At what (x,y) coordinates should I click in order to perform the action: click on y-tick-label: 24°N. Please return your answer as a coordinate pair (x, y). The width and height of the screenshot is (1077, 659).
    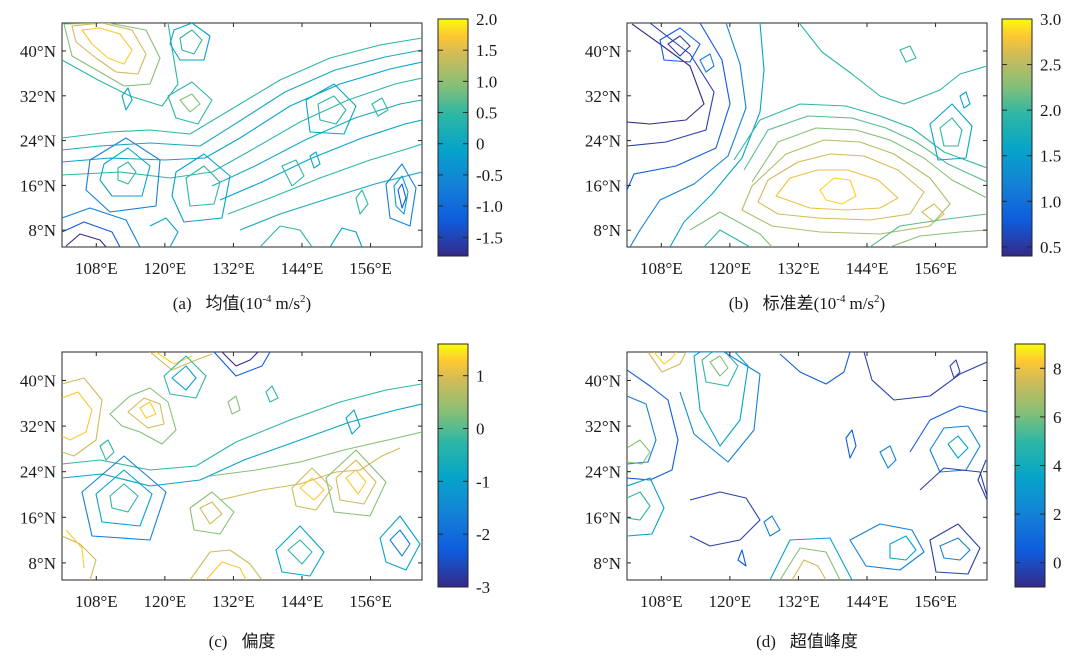
    Looking at the image, I should click on (603, 472).